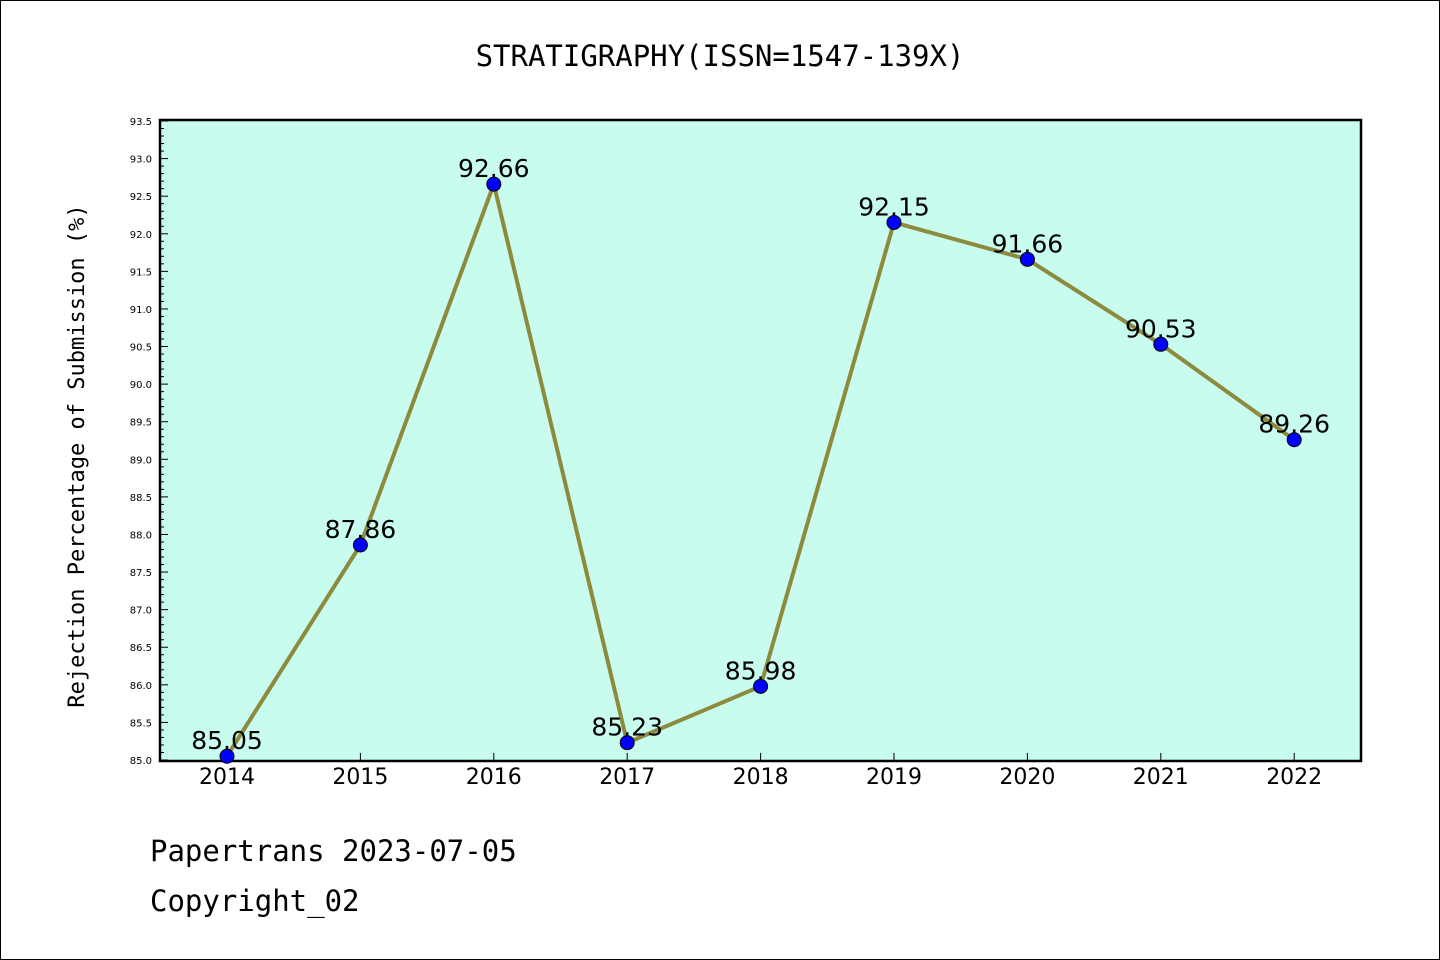  What do you see at coordinates (333, 851) in the screenshot?
I see `footer-date: Papertrans 2023-07-05` at bounding box center [333, 851].